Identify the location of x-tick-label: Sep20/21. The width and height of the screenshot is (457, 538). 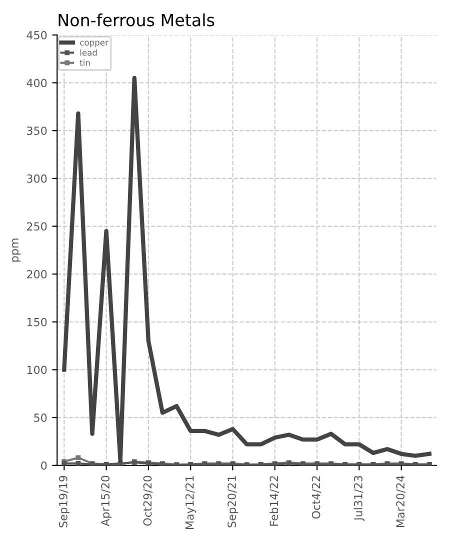
(233, 502).